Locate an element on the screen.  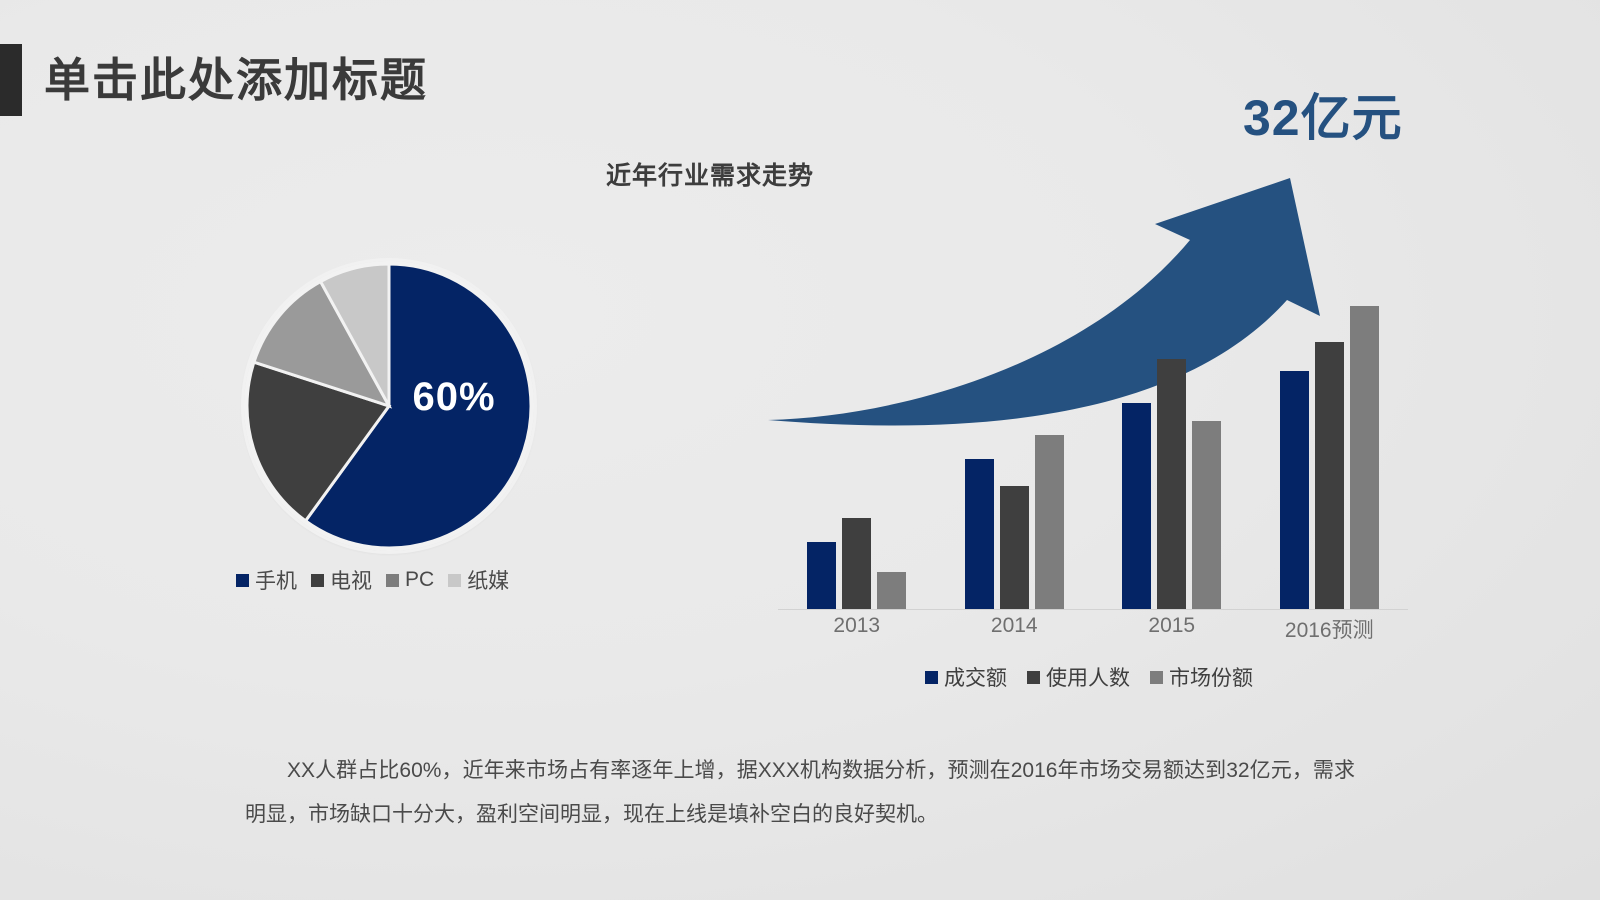
bar-x-axis-label: 2014 is located at coordinates (1014, 625).